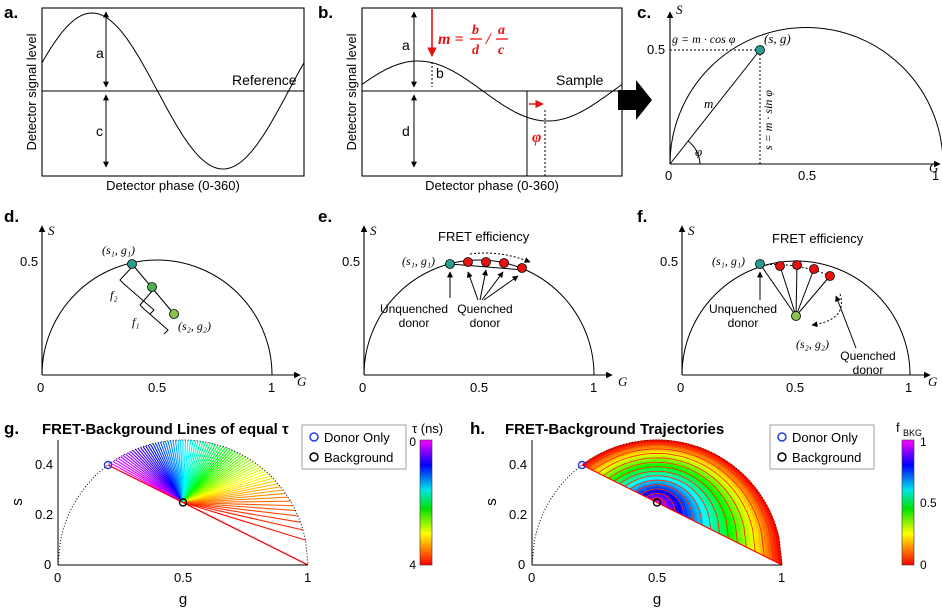 The height and width of the screenshot is (615, 942). I want to click on legend-h-background: Background, so click(826, 457).